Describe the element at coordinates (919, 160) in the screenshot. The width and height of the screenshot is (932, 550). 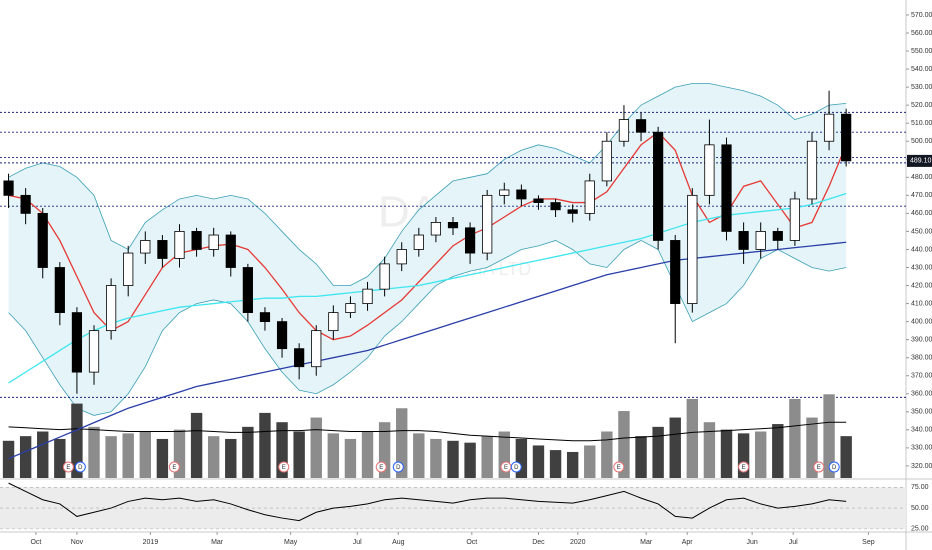
I see `last-price-tag` at that location.